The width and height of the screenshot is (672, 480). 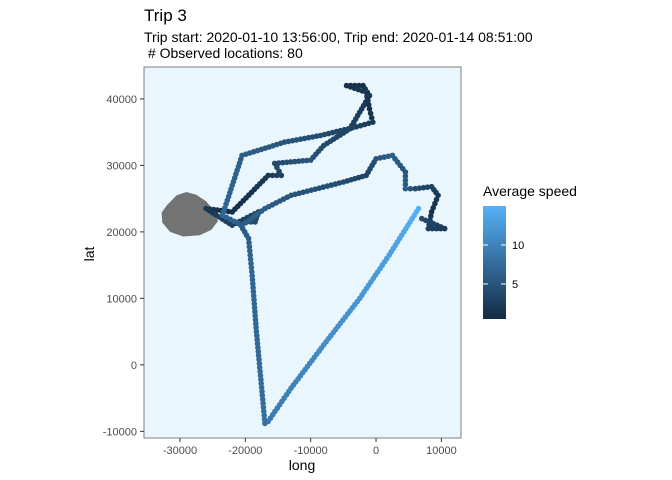 What do you see at coordinates (123, 266) in the screenshot?
I see `y-axis: -10000 0 10000 20000 30000 40000` at bounding box center [123, 266].